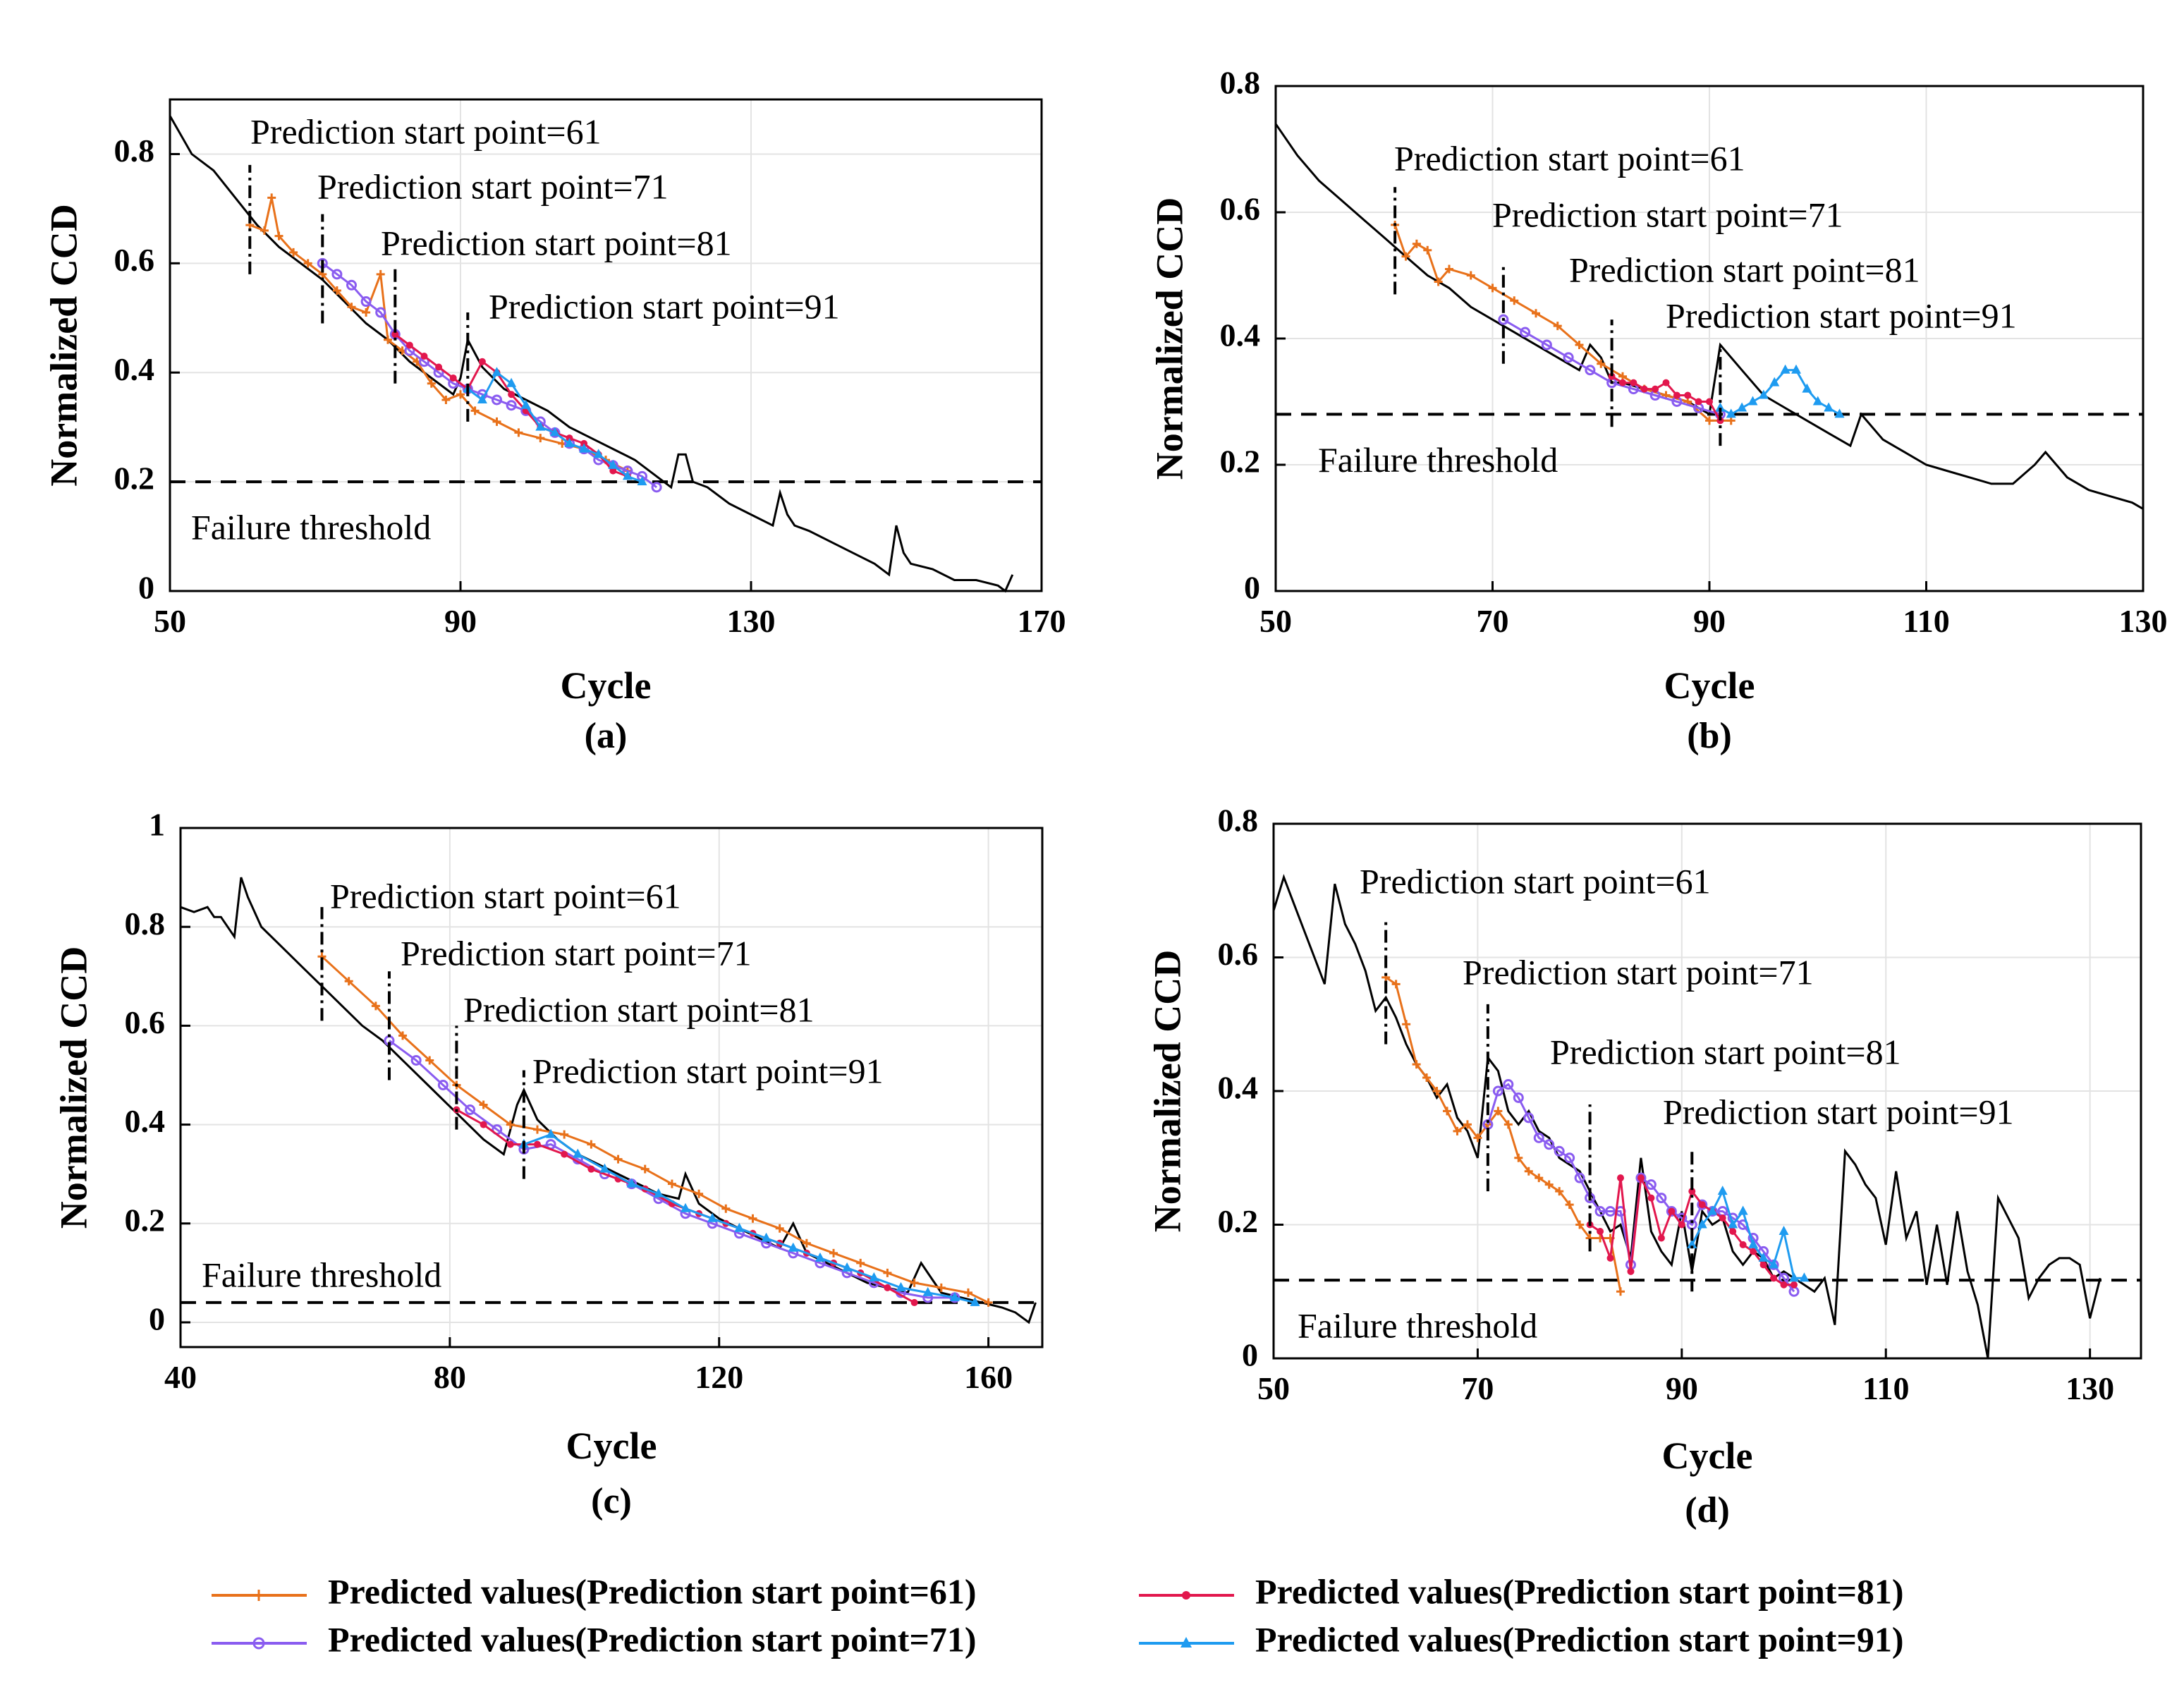 The width and height of the screenshot is (2184, 1687). I want to click on panel-caption: (c), so click(611, 1501).